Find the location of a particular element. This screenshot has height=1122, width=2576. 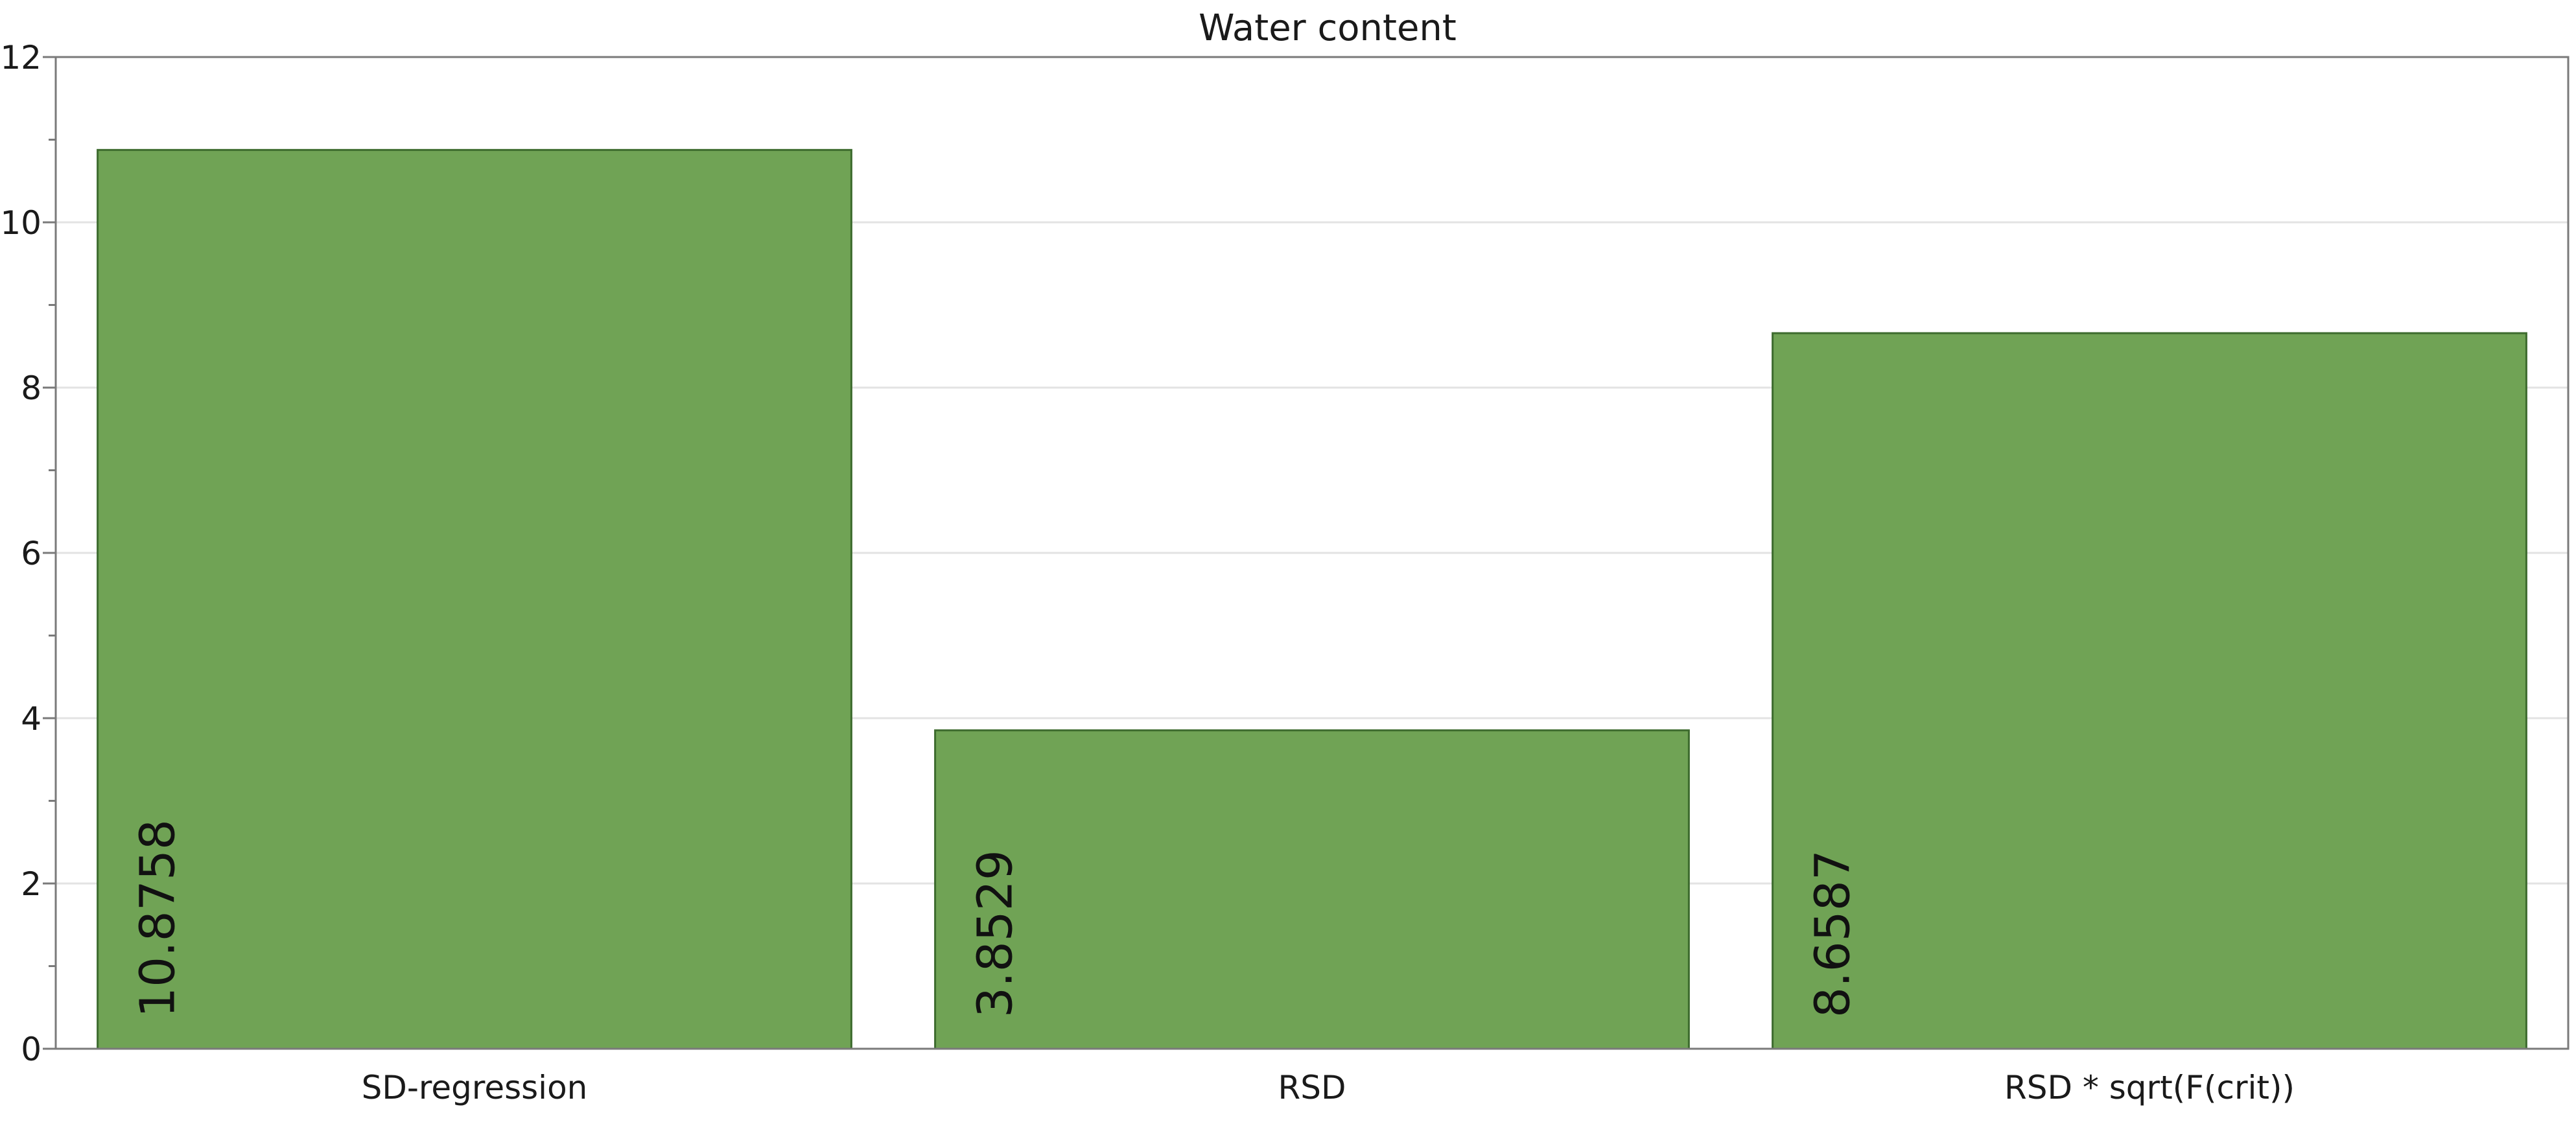

y-tick-label: 12 is located at coordinates (20, 57).